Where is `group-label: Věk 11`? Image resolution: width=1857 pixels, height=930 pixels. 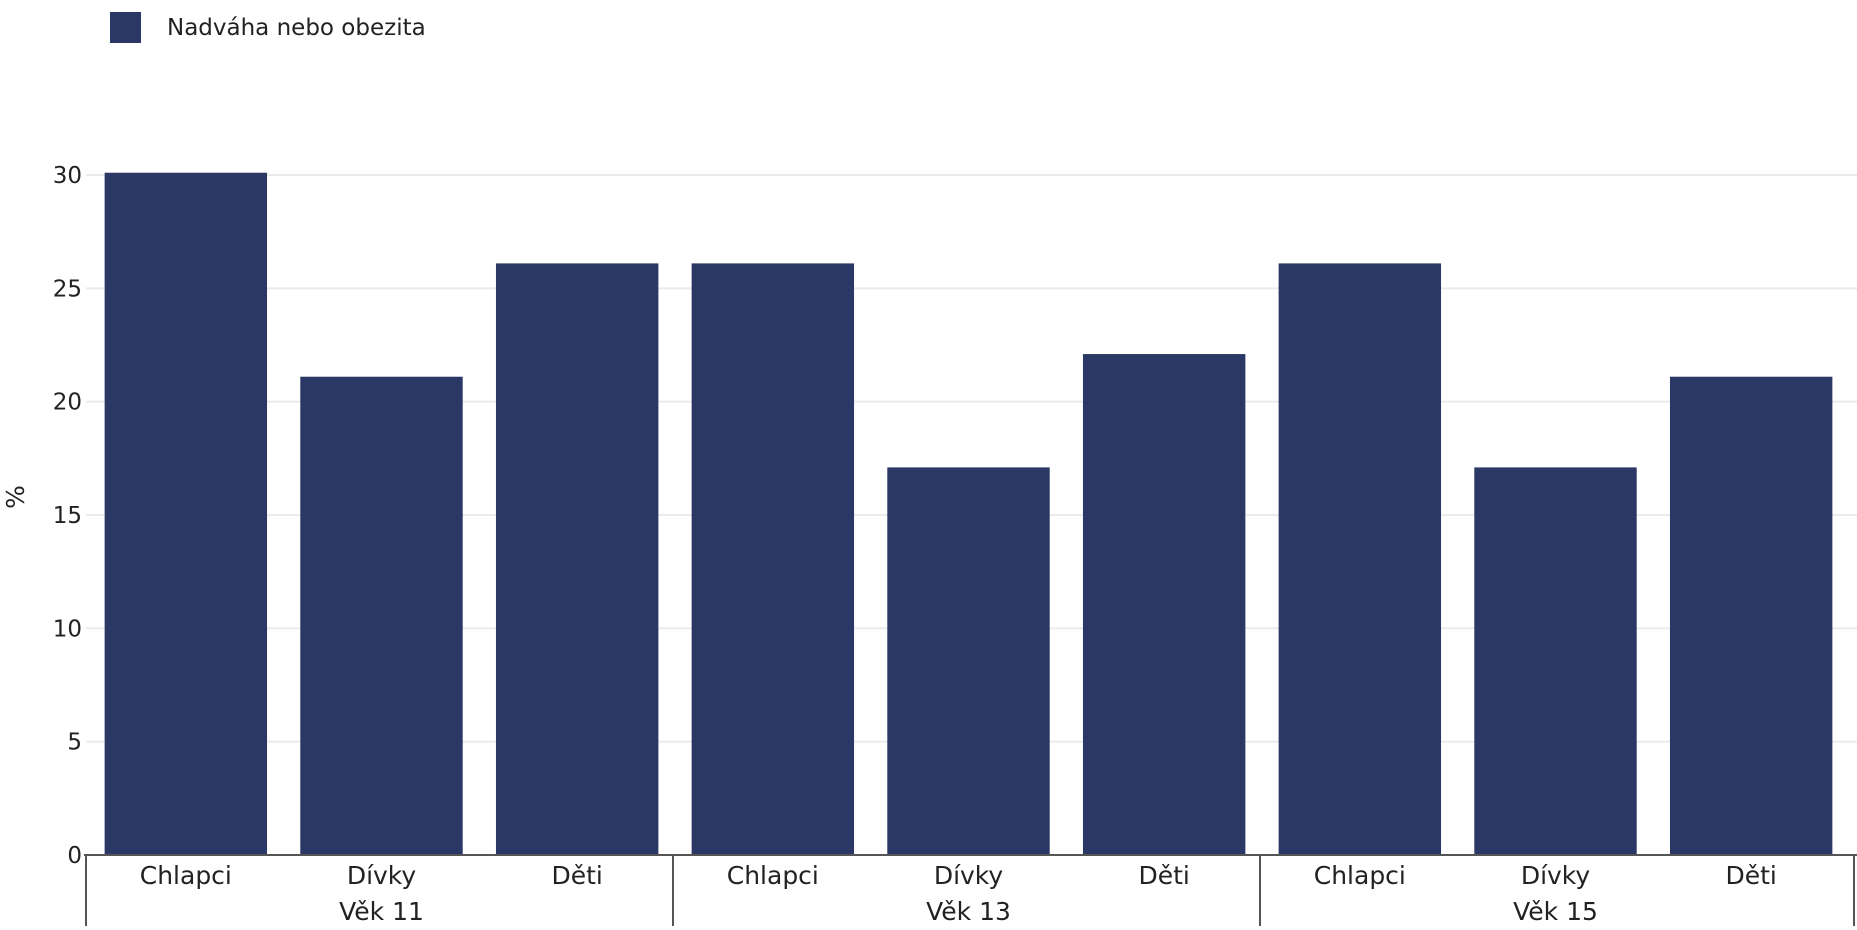
group-label: Věk 11 is located at coordinates (381, 911).